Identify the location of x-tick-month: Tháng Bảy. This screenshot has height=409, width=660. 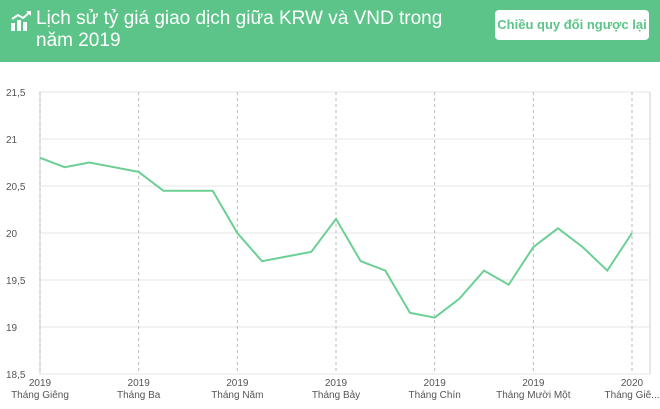
(336, 395).